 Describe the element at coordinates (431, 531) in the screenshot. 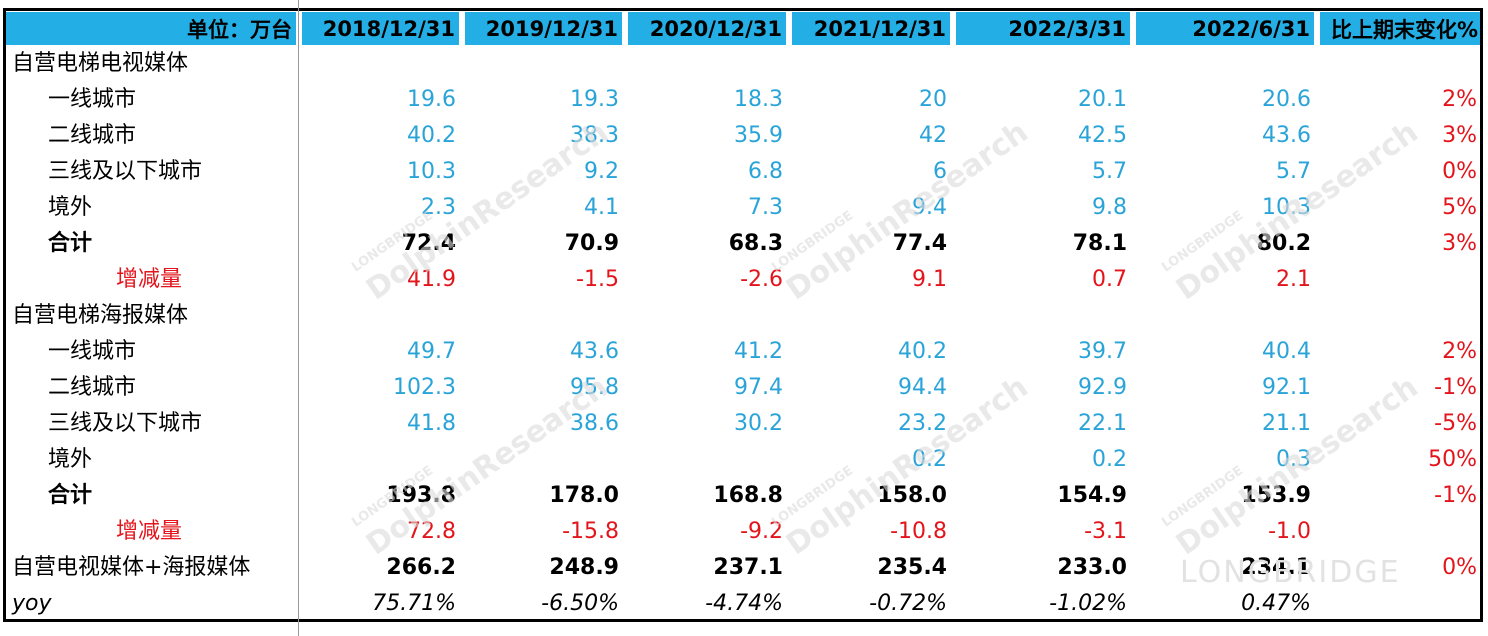

I see `value-cell: 72.8` at that location.